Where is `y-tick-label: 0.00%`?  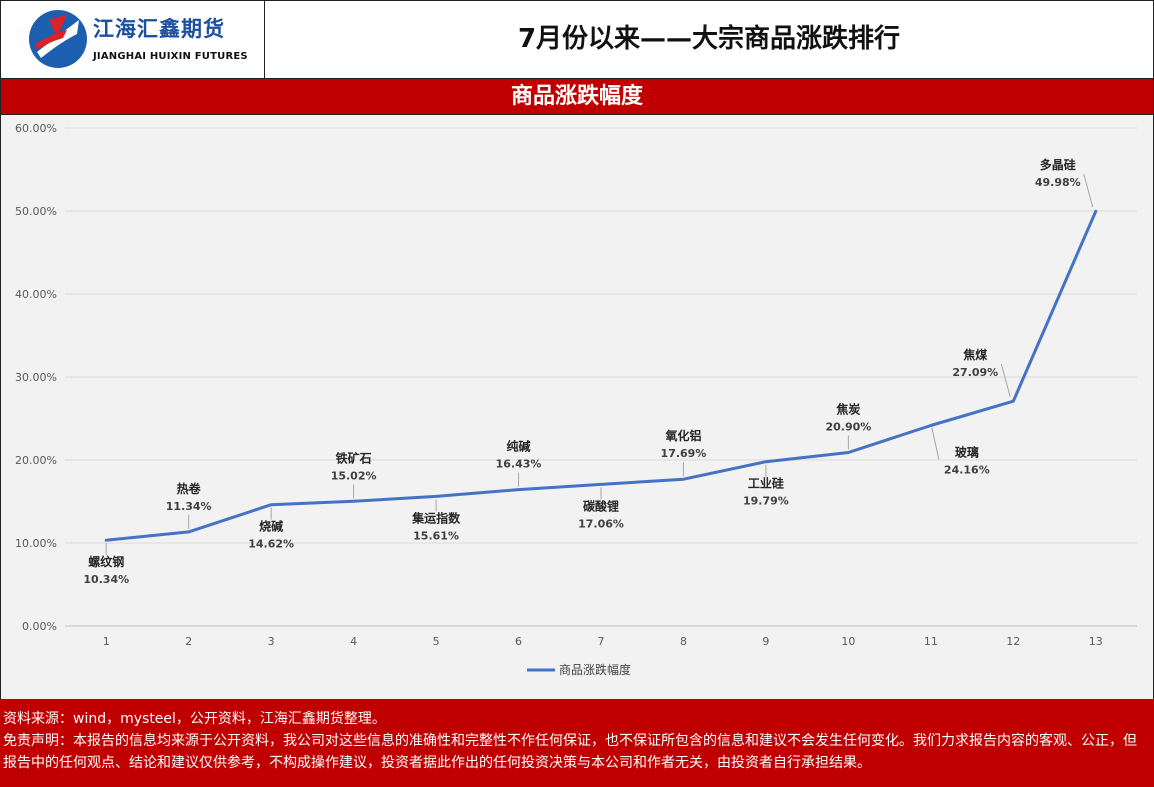 y-tick-label: 0.00% is located at coordinates (39, 626).